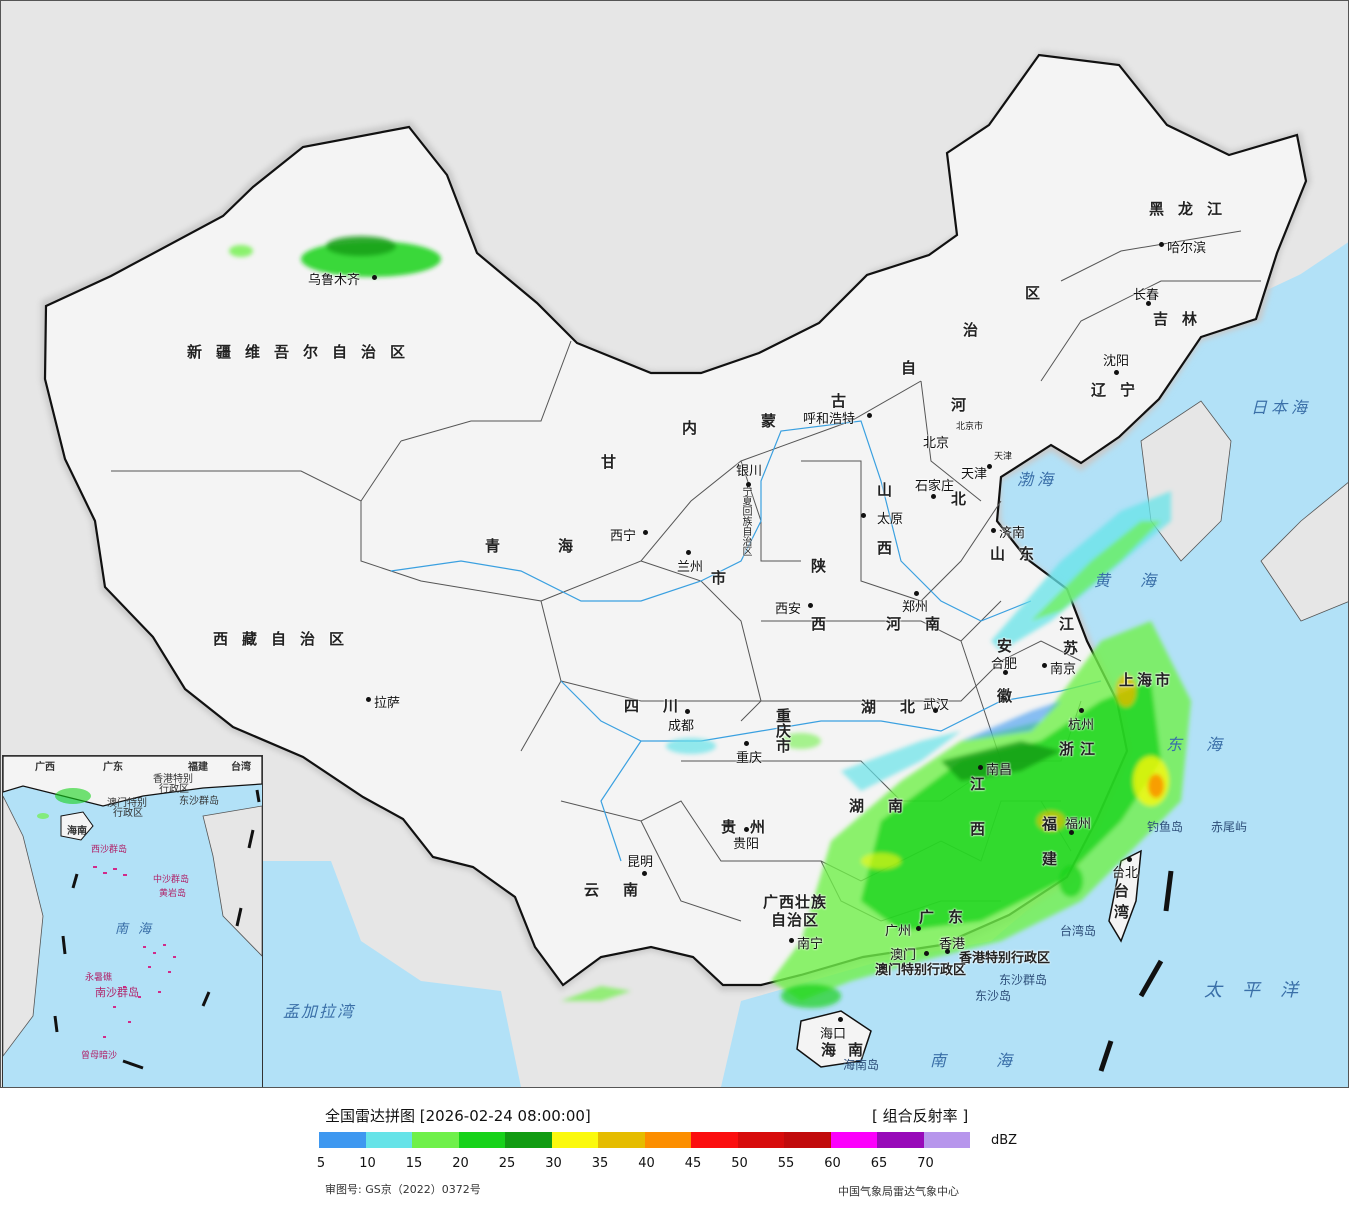 Image resolution: width=1349 pixels, height=1208 pixels. Describe the element at coordinates (321, 1163) in the screenshot. I see `scale-tick-label: 5` at that location.